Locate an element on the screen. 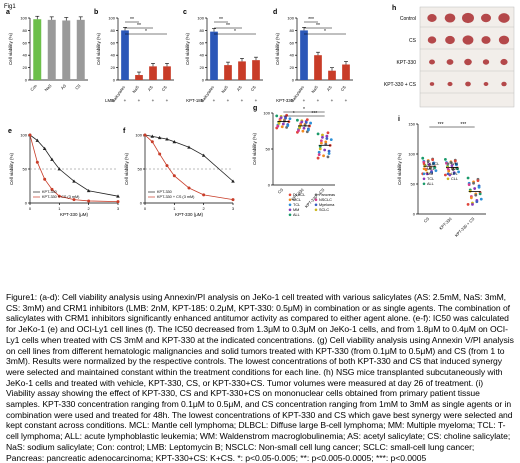 The image size is (520, 463). sig-star: *** is located at coordinates (441, 125).